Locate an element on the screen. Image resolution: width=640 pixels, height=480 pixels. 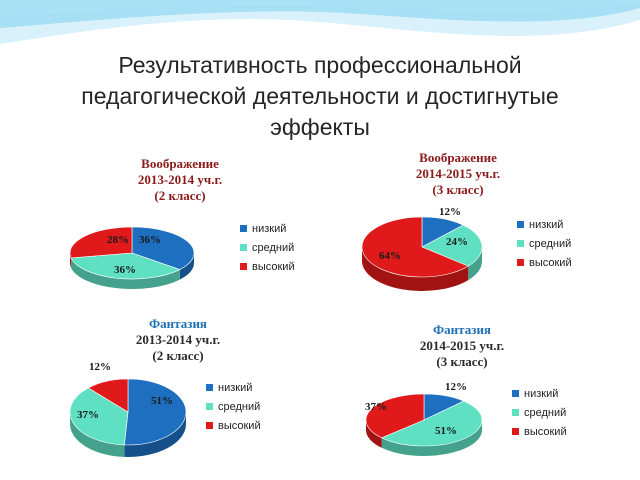
chart-3-title: Фантазия 2013-2014 уч.г. (2 класс) is located at coordinates (178, 340).